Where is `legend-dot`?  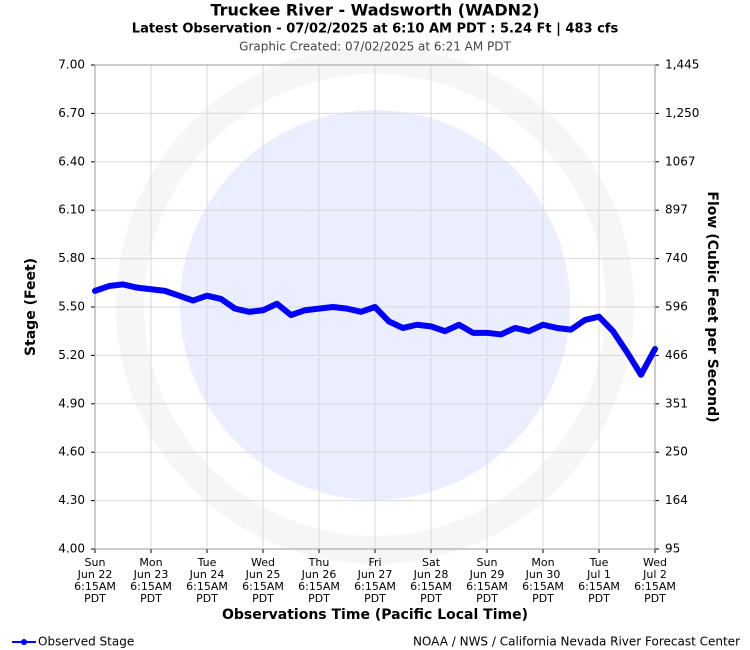
legend-dot is located at coordinates (24, 642).